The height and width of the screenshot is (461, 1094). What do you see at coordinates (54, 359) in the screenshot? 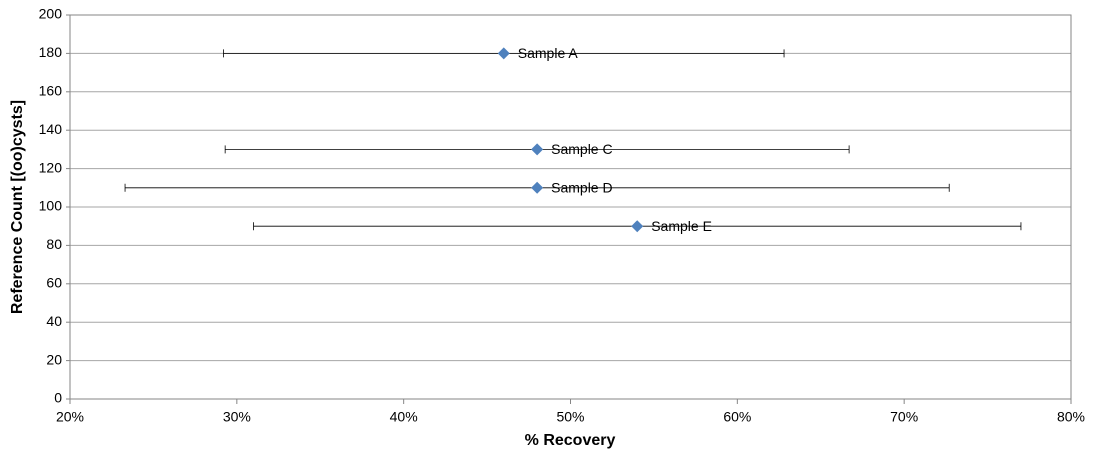
I see `y-tick-label: 20` at bounding box center [54, 359].